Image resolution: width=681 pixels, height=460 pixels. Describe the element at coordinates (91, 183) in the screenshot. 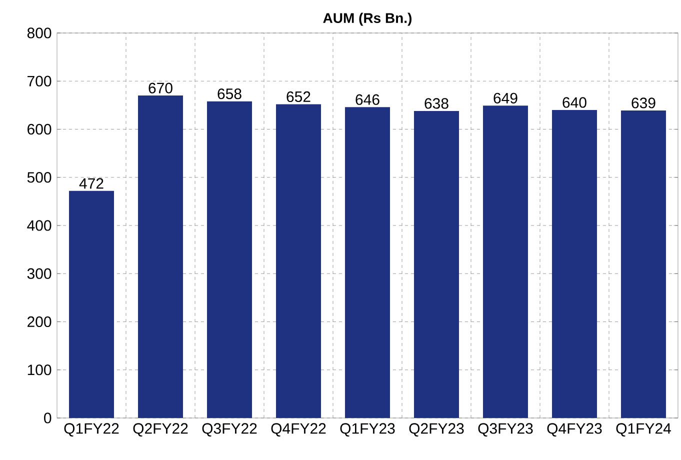

I see `data-label: 472` at that location.